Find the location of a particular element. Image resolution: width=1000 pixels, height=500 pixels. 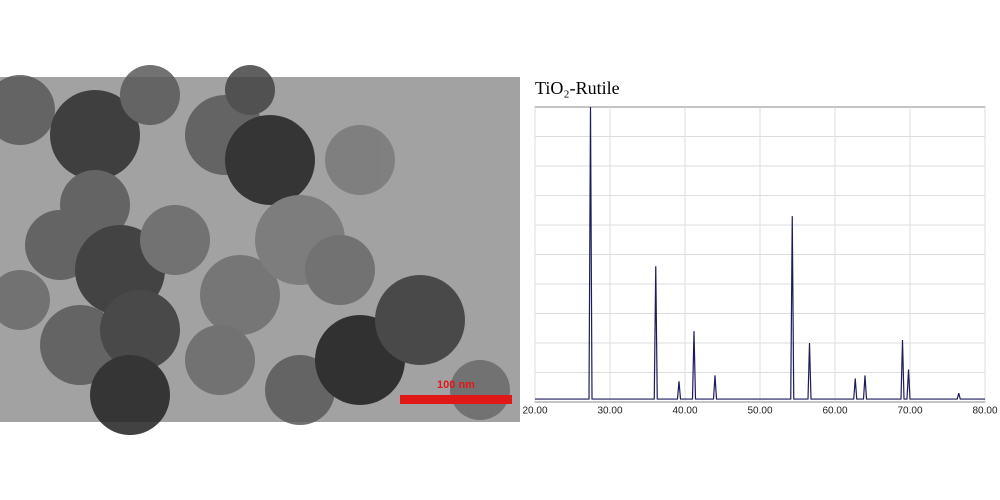

x-tick-label: 30.00 is located at coordinates (609, 411).